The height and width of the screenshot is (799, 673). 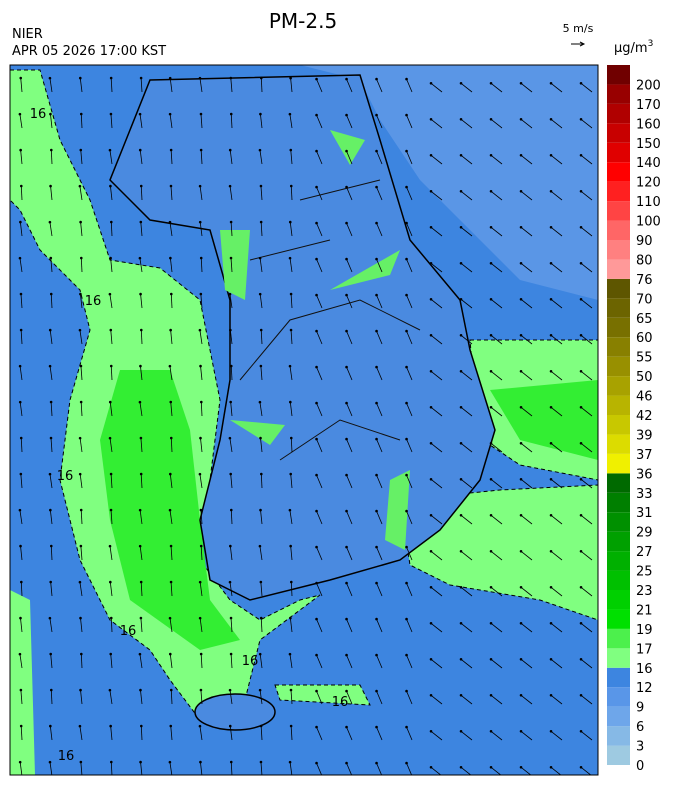 I want to click on unit-sup: 3, so click(x=651, y=44).